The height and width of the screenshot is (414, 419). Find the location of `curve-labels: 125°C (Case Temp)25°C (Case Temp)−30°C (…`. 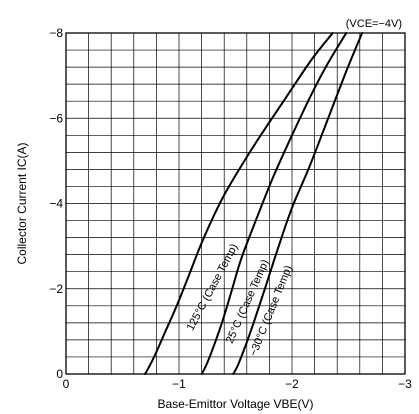

curve-labels: 125°C (Case Temp)25°C (Case Temp)−30°C (… is located at coordinates (240, 300).